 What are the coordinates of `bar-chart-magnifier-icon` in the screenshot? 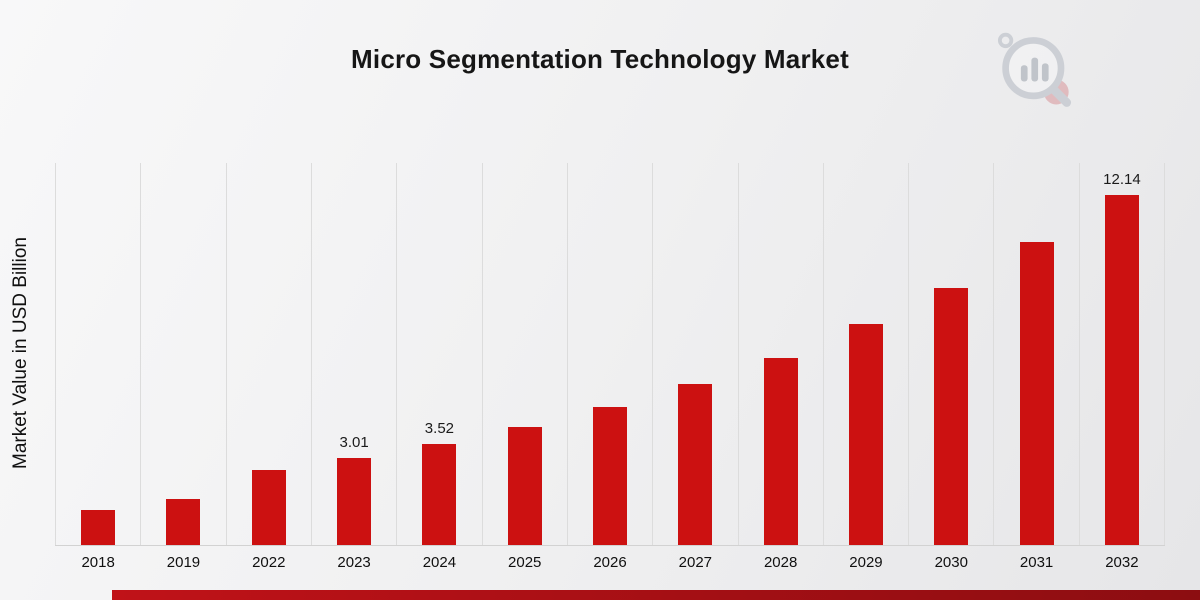 It's located at (1034, 69).